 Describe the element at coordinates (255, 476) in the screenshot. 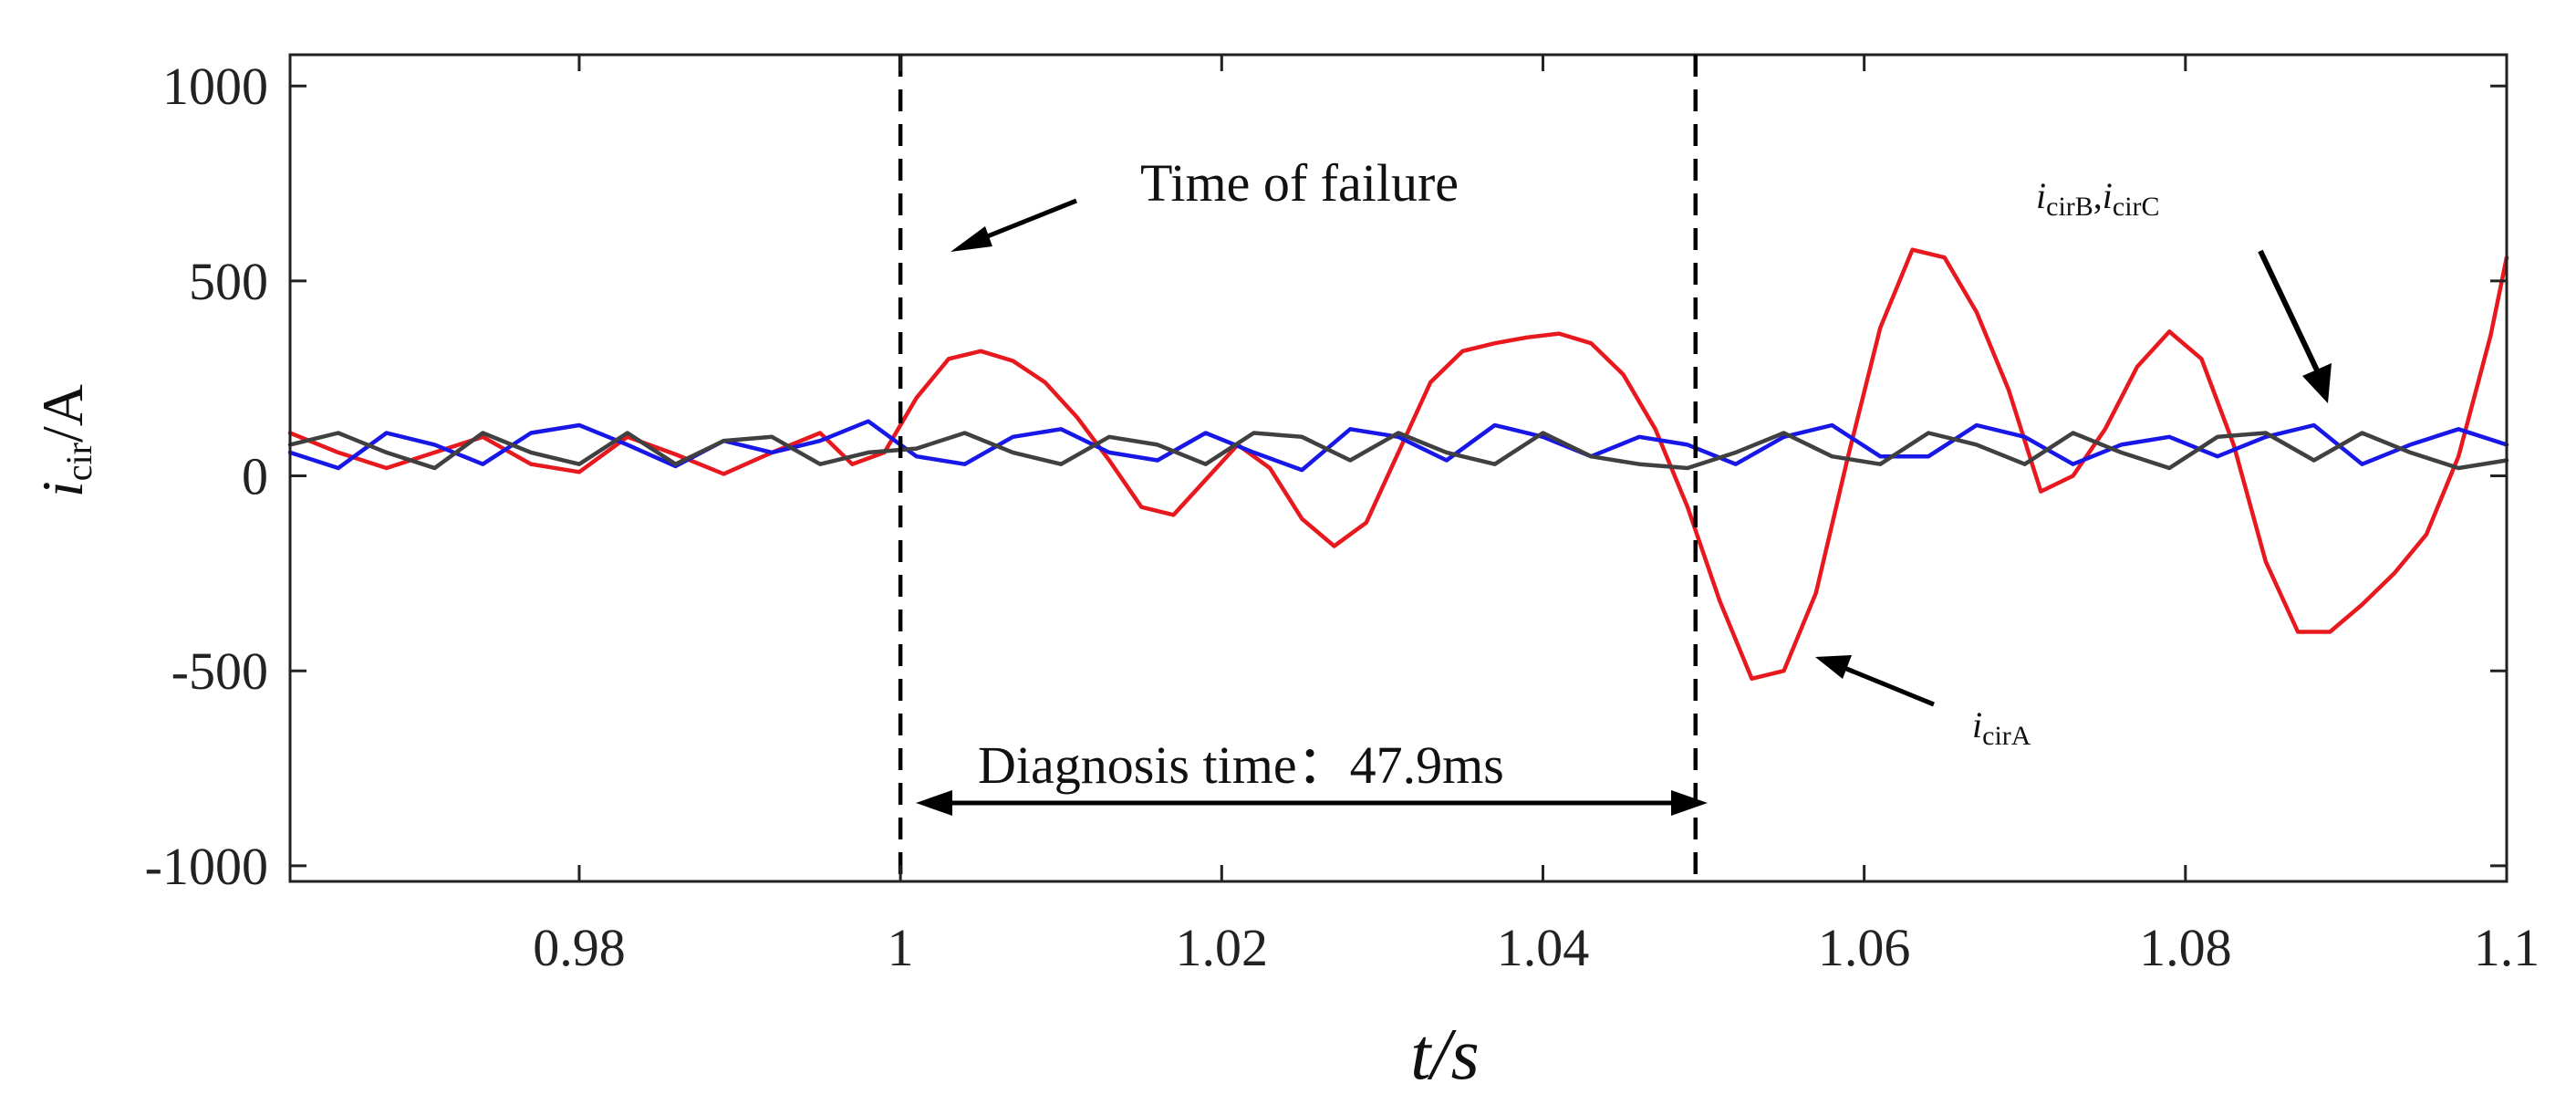

I see `y-tick-label: 0` at that location.